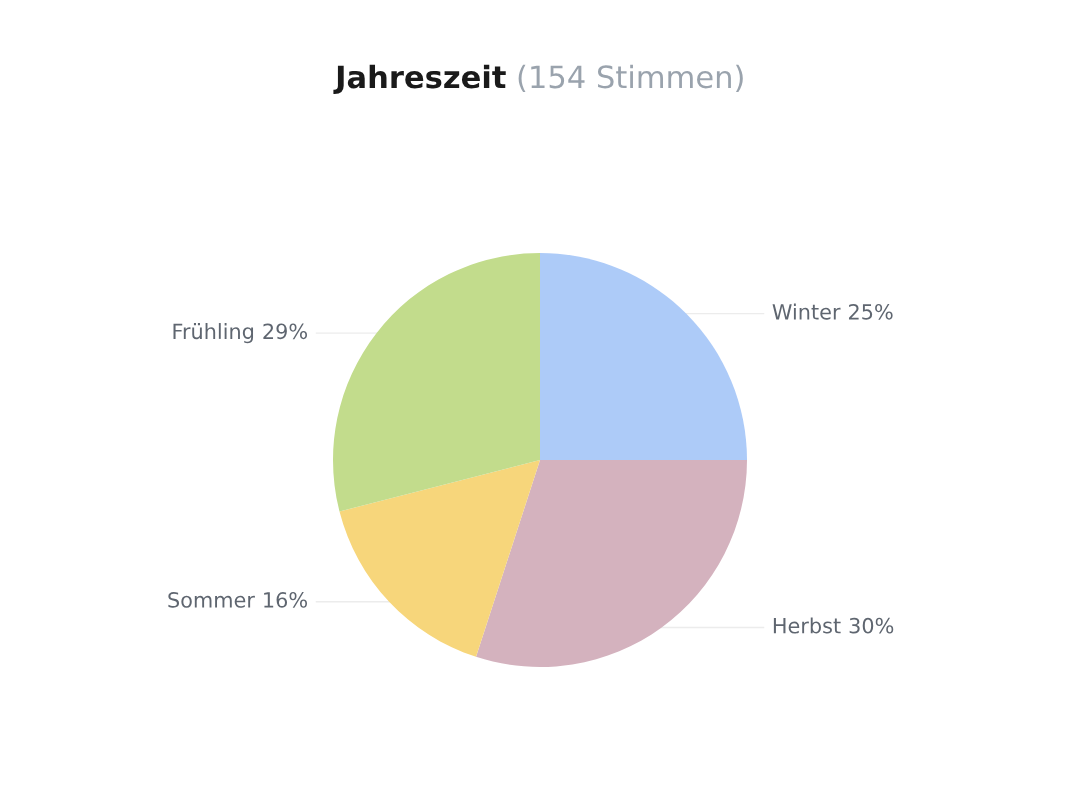 This screenshot has width=1080, height=799. Describe the element at coordinates (806, 311) in the screenshot. I see `slice-label: Winter` at that location.